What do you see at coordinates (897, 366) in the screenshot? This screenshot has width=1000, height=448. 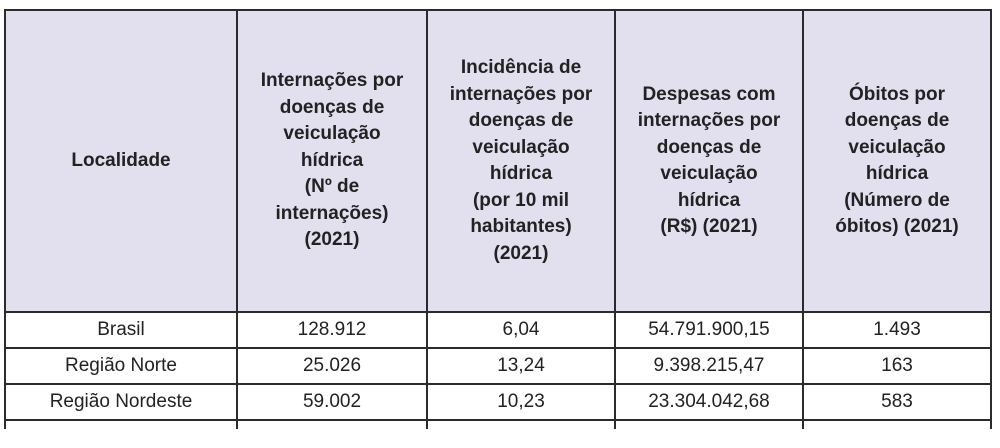 I see `cell-obitos: 163` at bounding box center [897, 366].